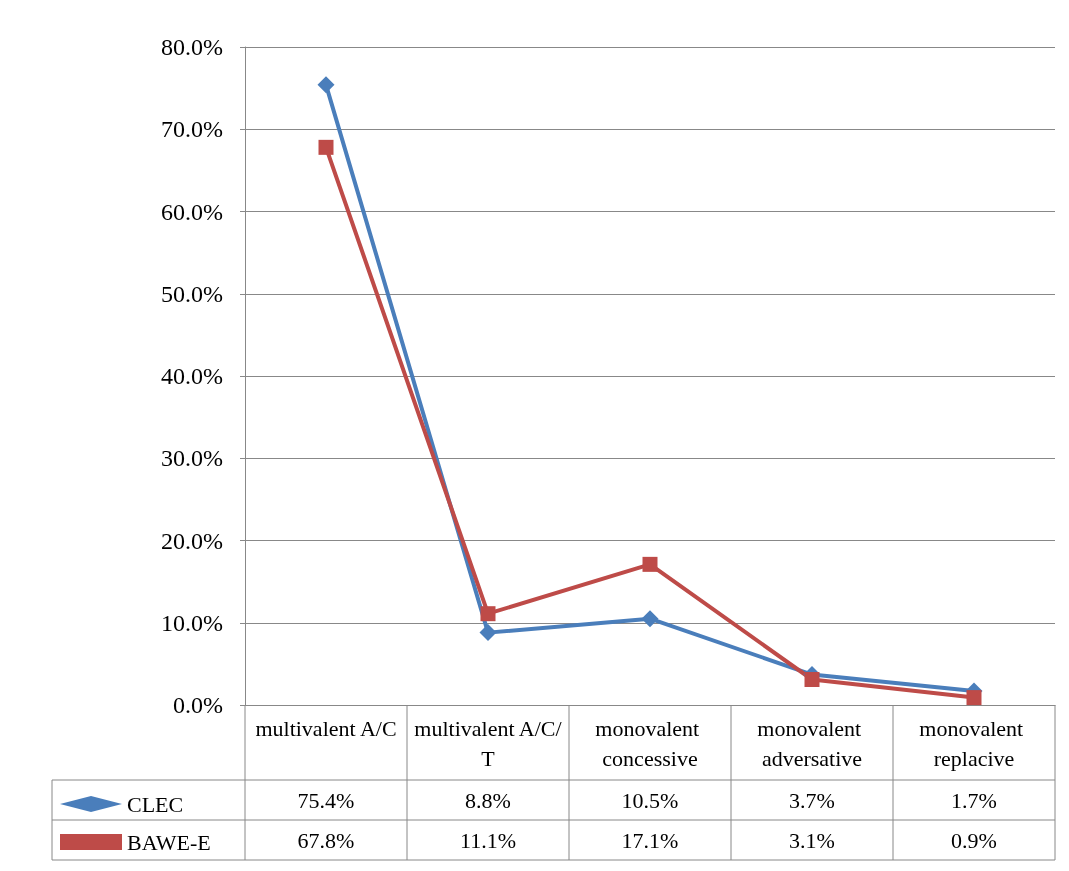  Describe the element at coordinates (974, 800) in the screenshot. I see `data-label: 1.7%` at that location.